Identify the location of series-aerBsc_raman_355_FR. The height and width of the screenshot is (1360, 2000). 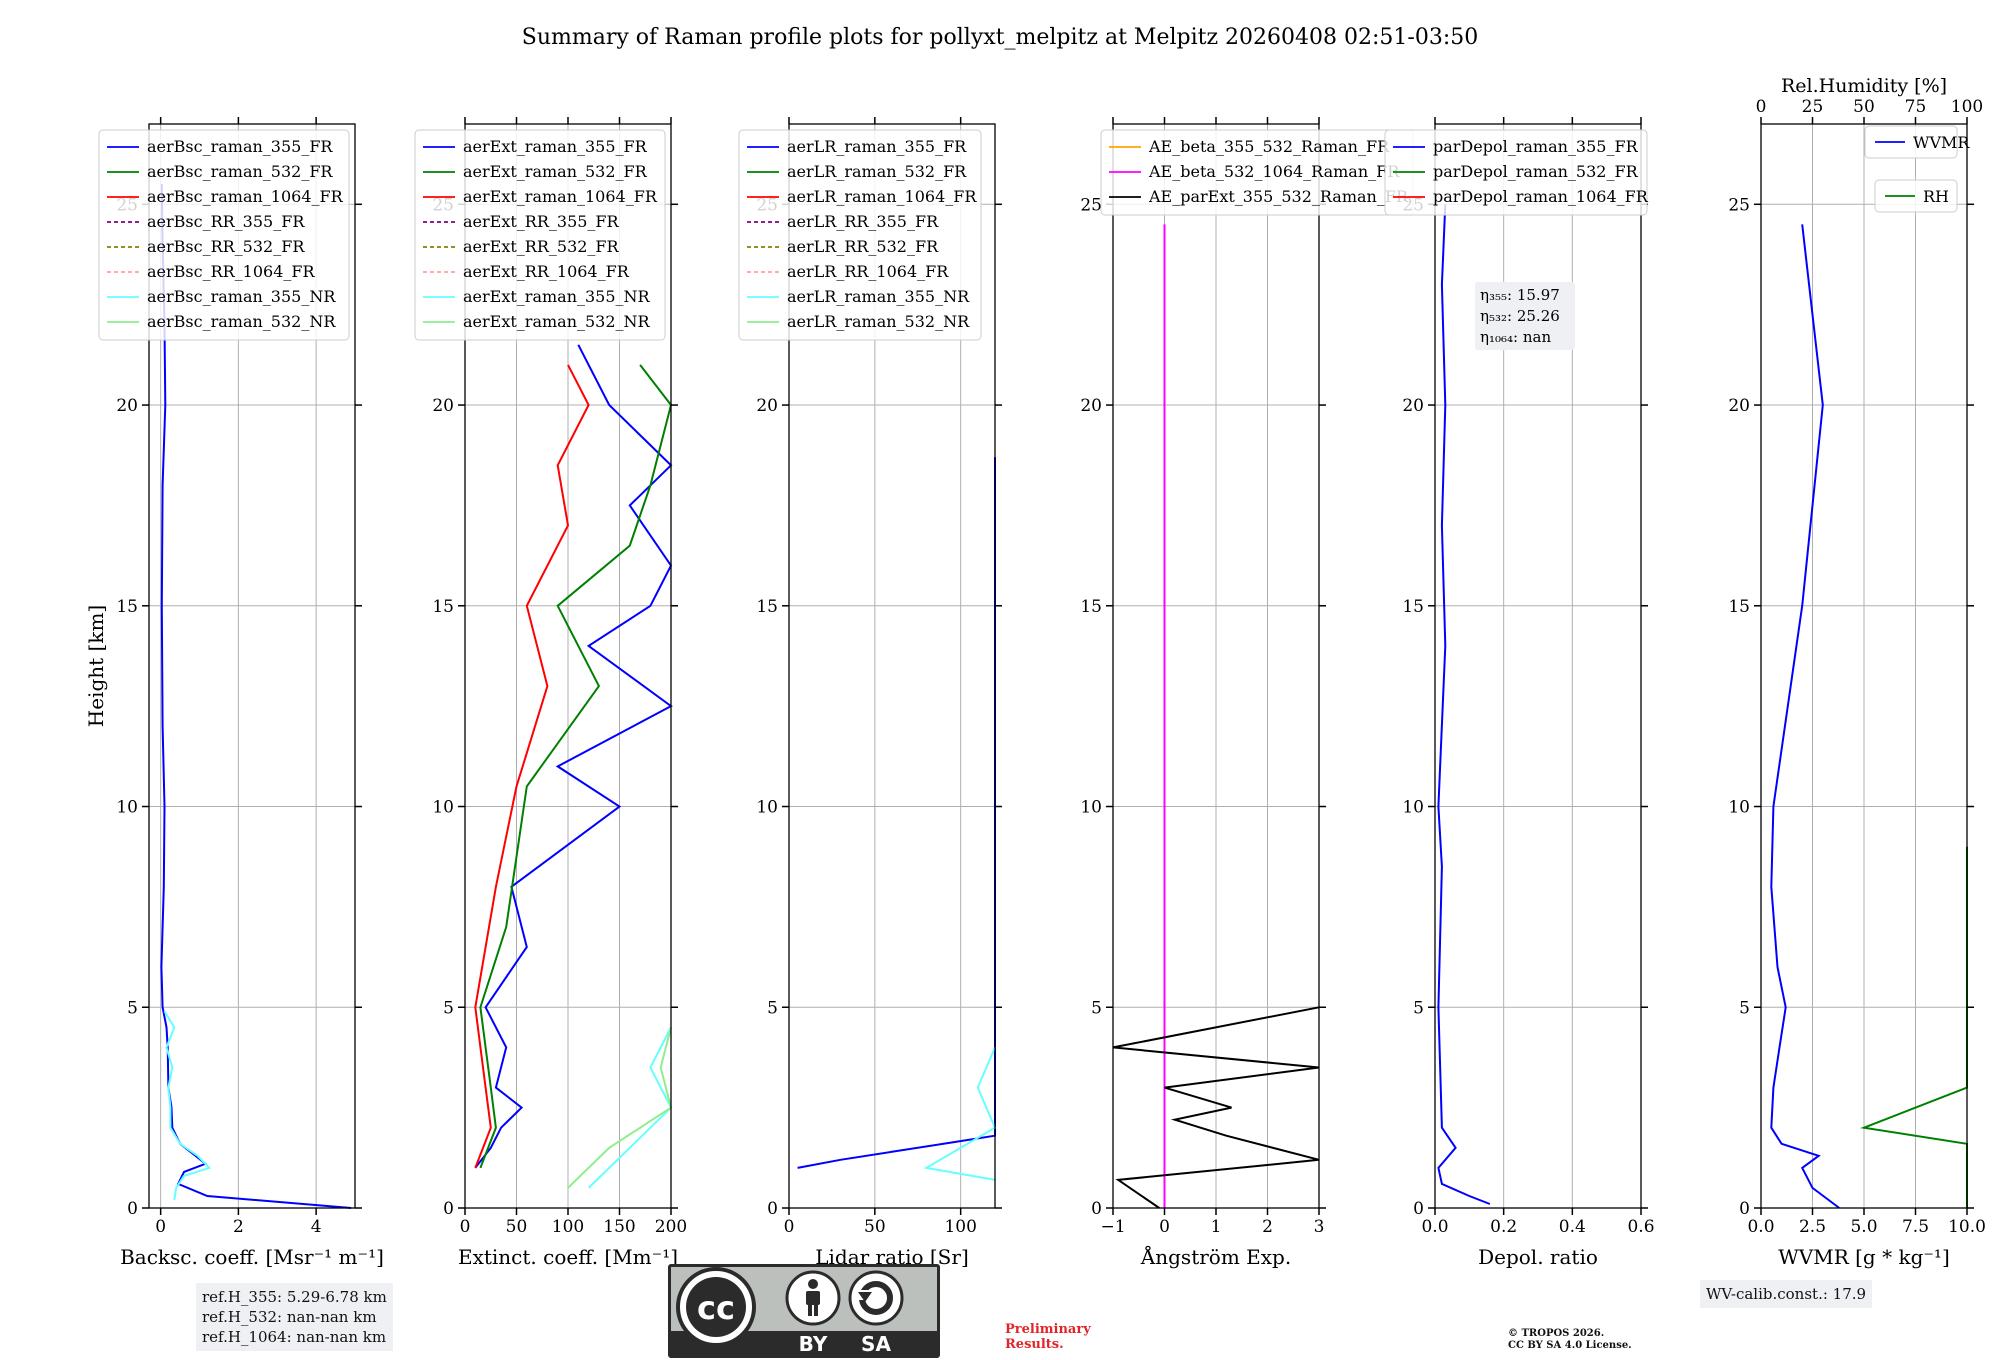
(256, 696).